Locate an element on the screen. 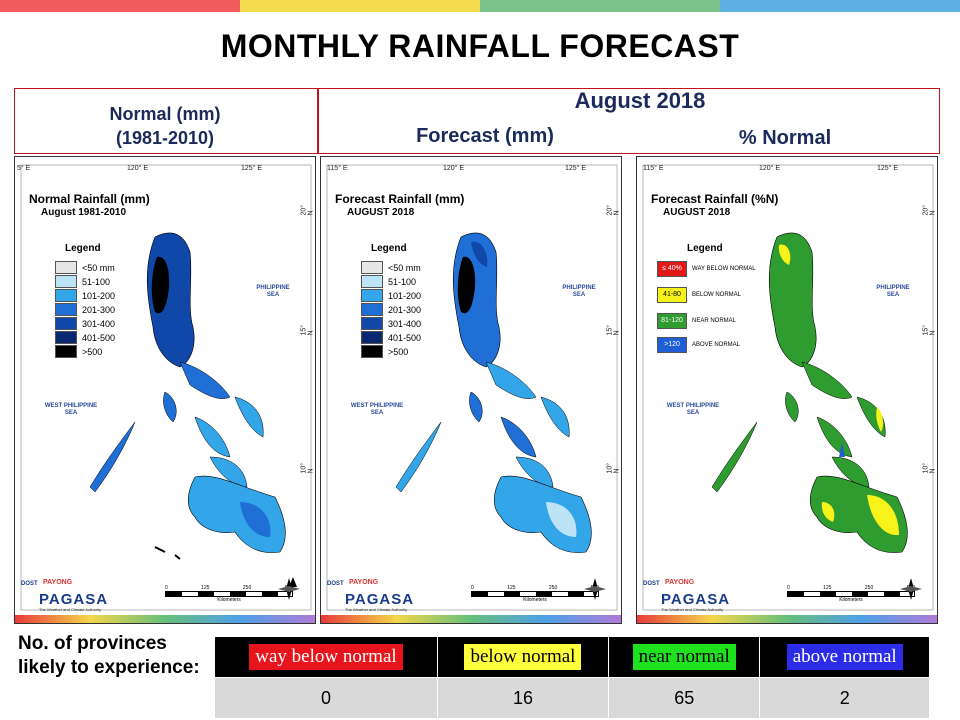 Image resolution: width=960 pixels, height=720 pixels. category-label-above: above normal is located at coordinates (844, 657).